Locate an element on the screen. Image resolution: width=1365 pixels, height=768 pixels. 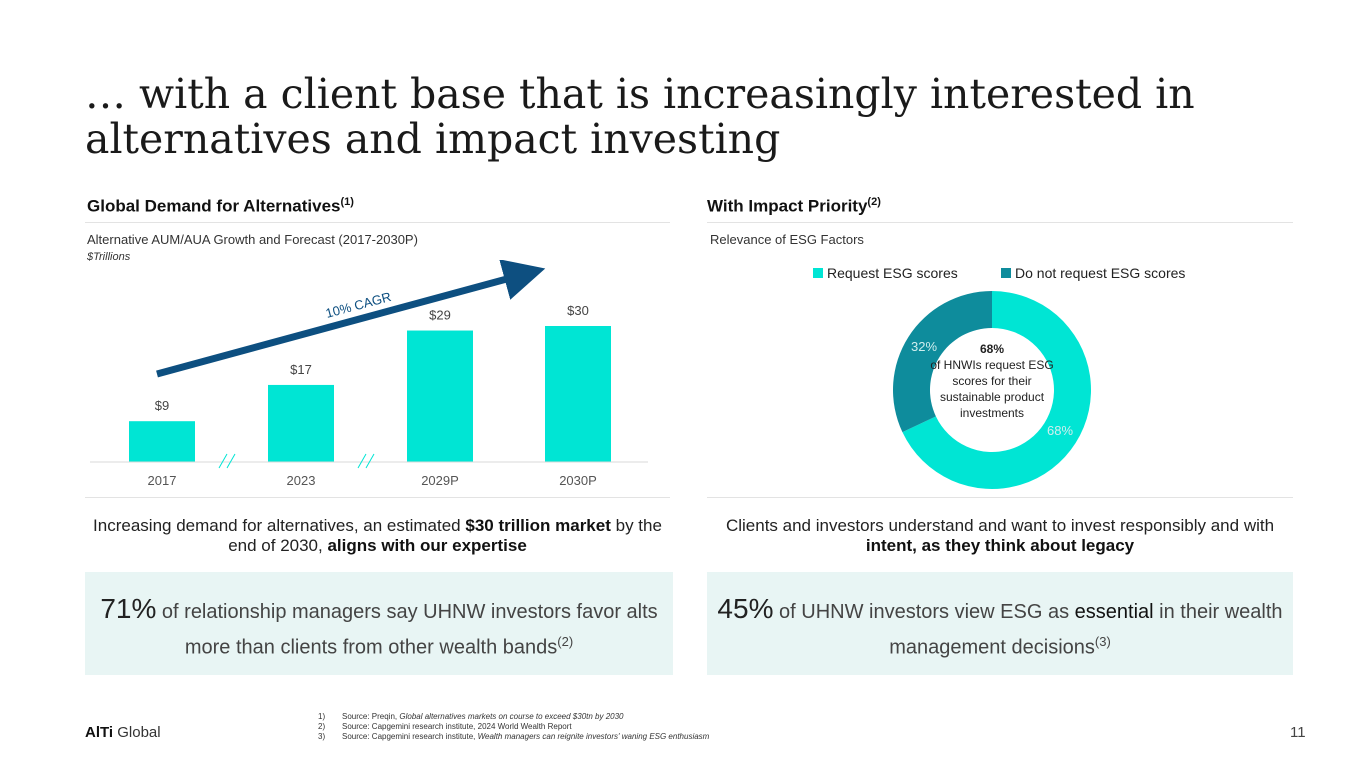
left-body-bold-2: aligns with our expertise is located at coordinates (427, 545).